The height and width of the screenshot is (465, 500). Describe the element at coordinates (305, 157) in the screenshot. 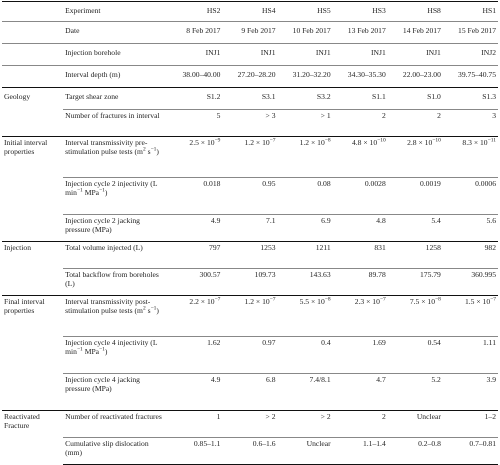

I see `cell-hs5: 1.2 × 10−8` at that location.